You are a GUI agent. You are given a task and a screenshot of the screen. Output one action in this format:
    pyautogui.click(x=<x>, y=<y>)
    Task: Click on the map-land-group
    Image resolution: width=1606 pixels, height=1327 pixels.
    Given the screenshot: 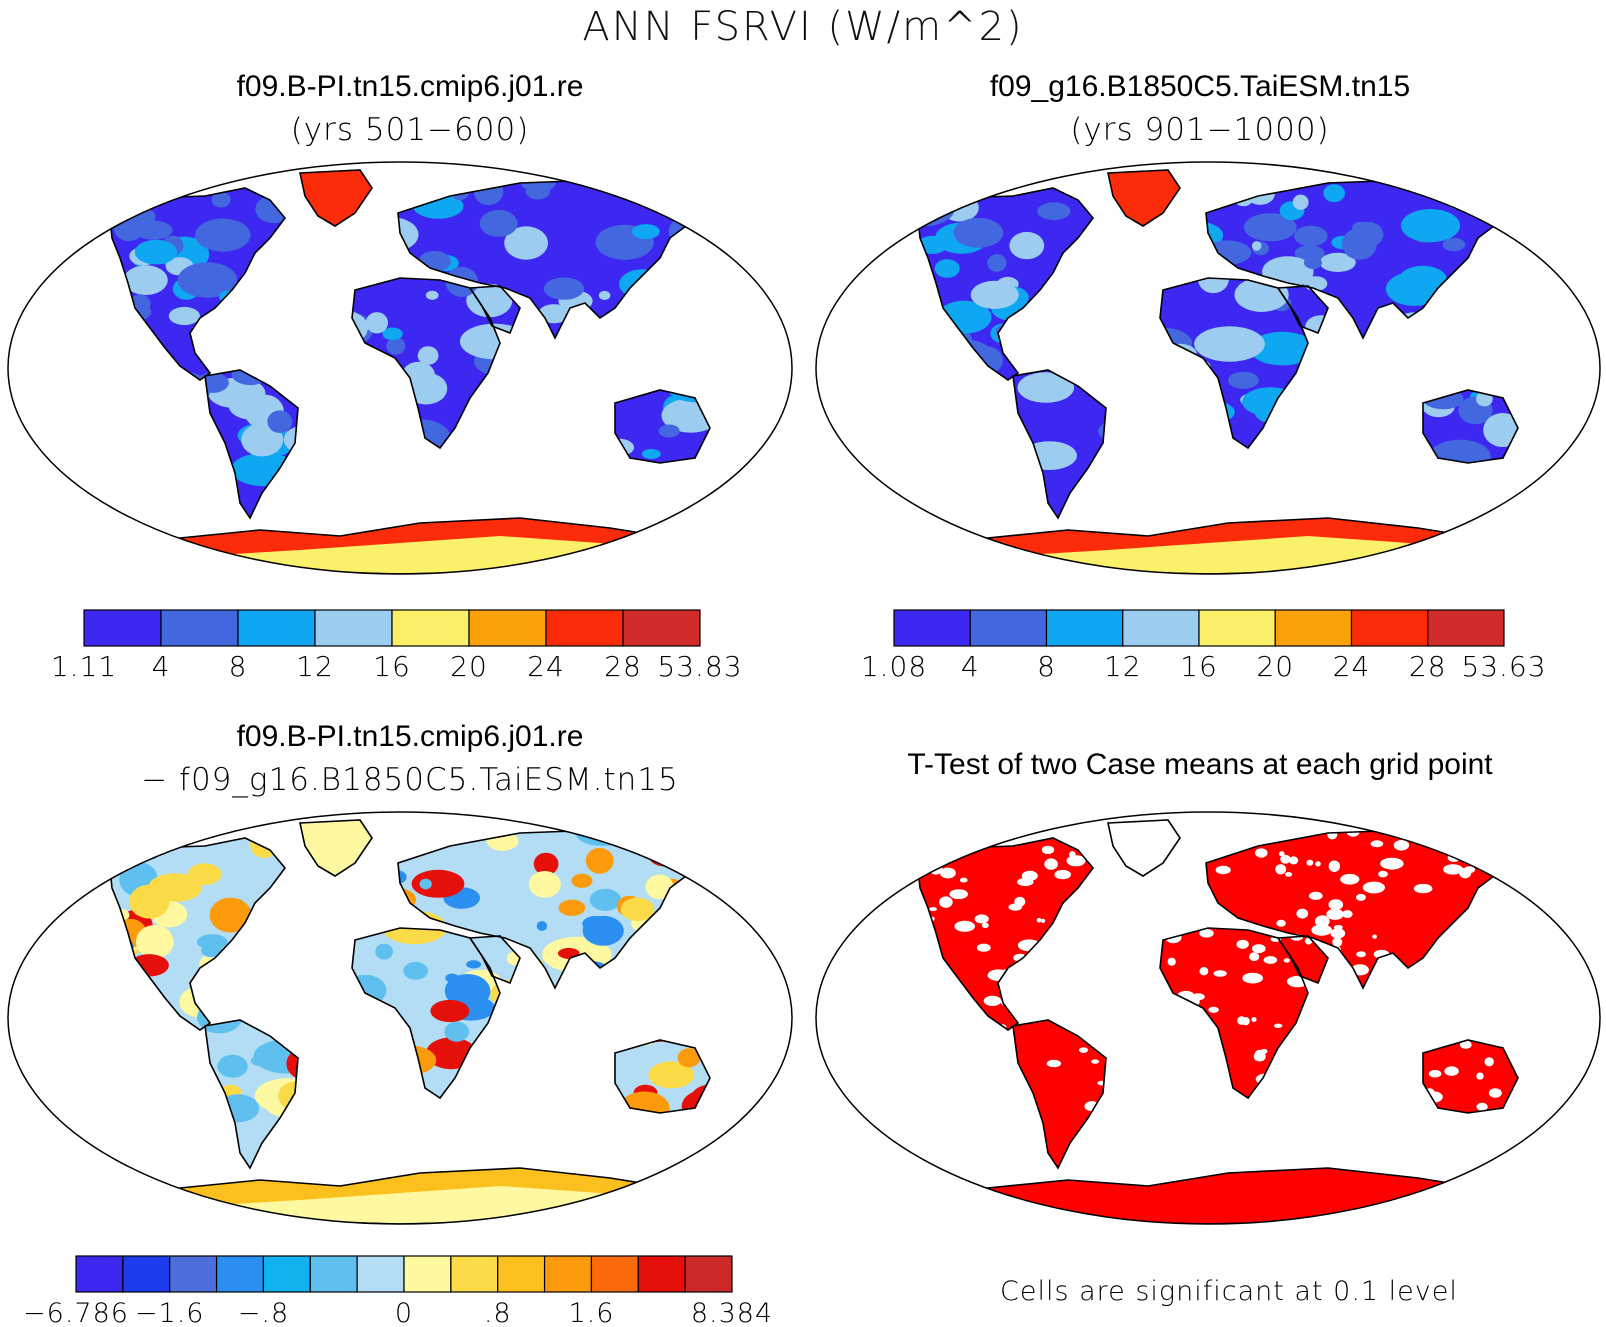 What is the action you would take?
    pyautogui.click(x=410, y=371)
    